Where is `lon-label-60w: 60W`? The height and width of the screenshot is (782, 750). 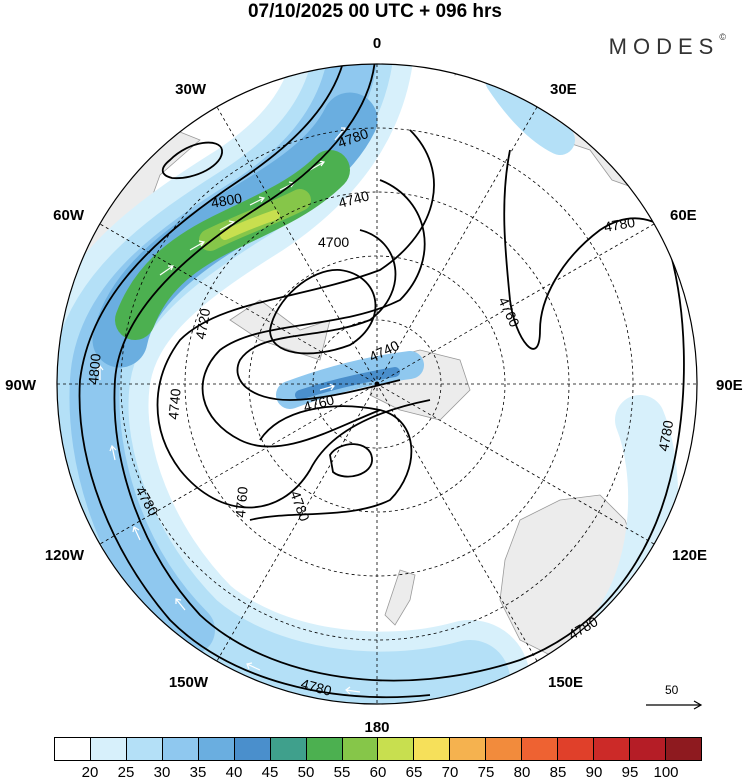
lon-label-60w: 60W is located at coordinates (69, 215).